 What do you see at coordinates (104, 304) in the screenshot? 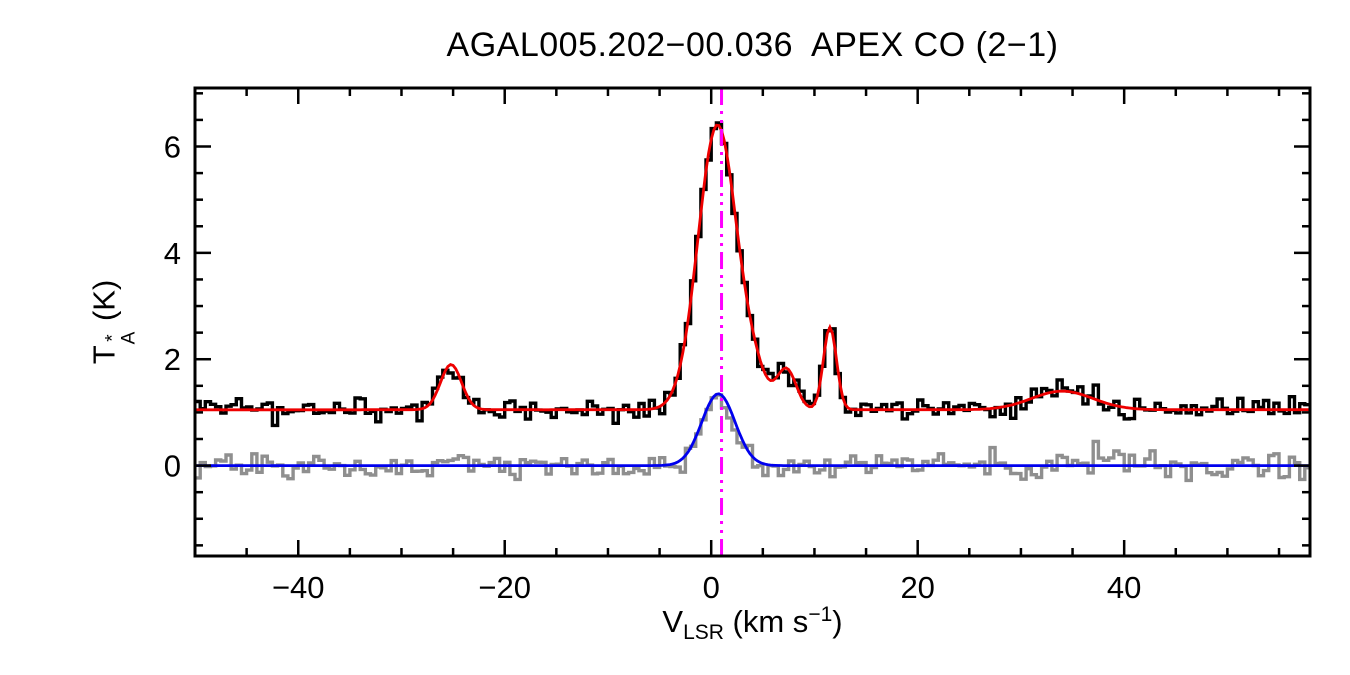
I see `y-axis-label-unit: (K)` at bounding box center [104, 304].